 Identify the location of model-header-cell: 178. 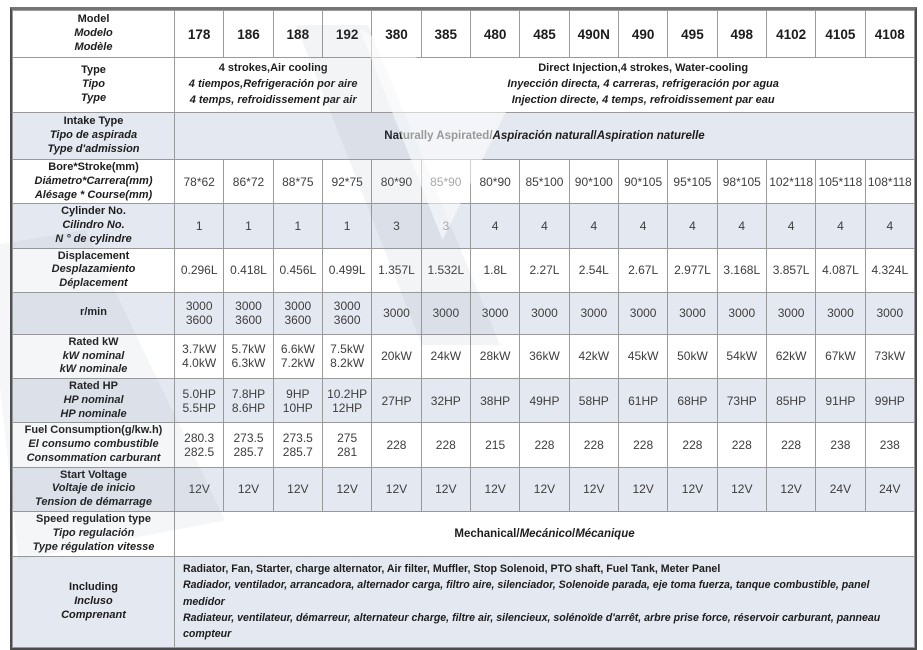
(199, 34).